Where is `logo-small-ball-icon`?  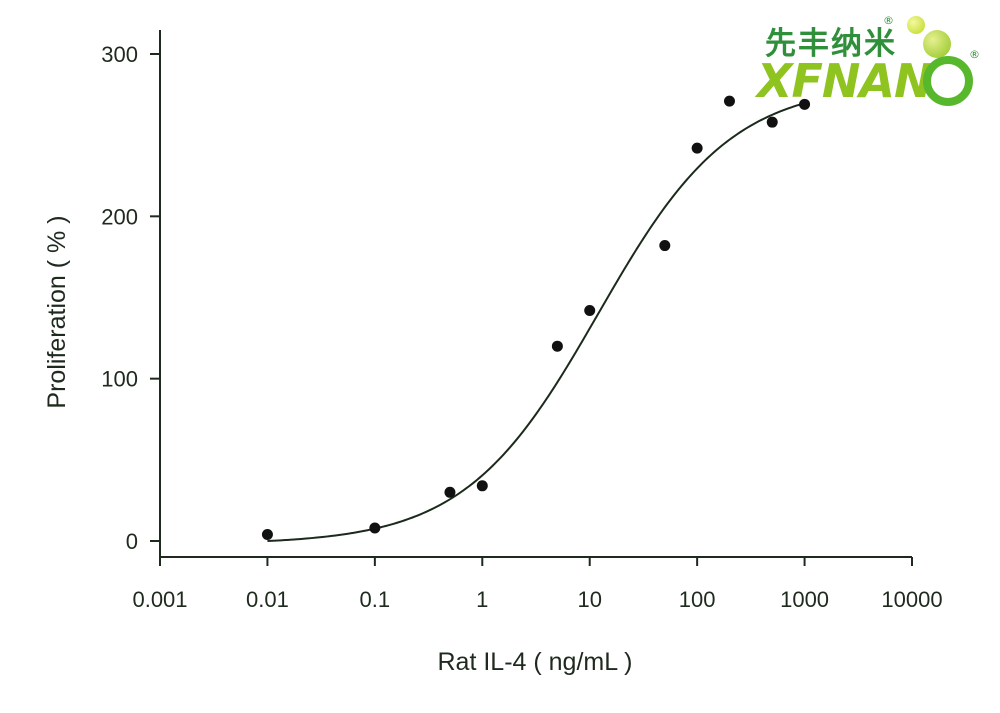 logo-small-ball-icon is located at coordinates (916, 25).